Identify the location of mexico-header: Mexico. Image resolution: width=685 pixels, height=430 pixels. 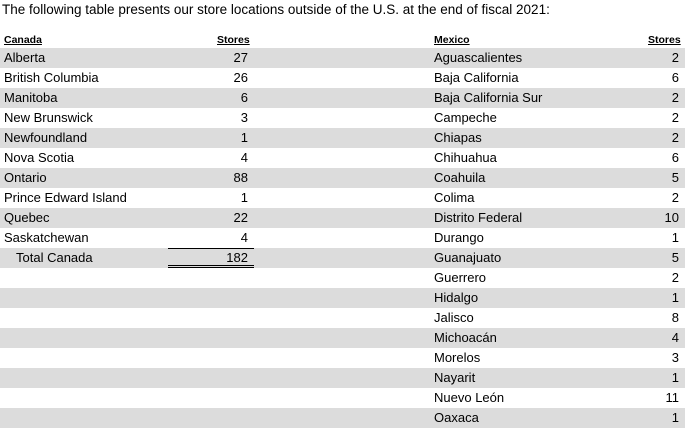
(452, 40).